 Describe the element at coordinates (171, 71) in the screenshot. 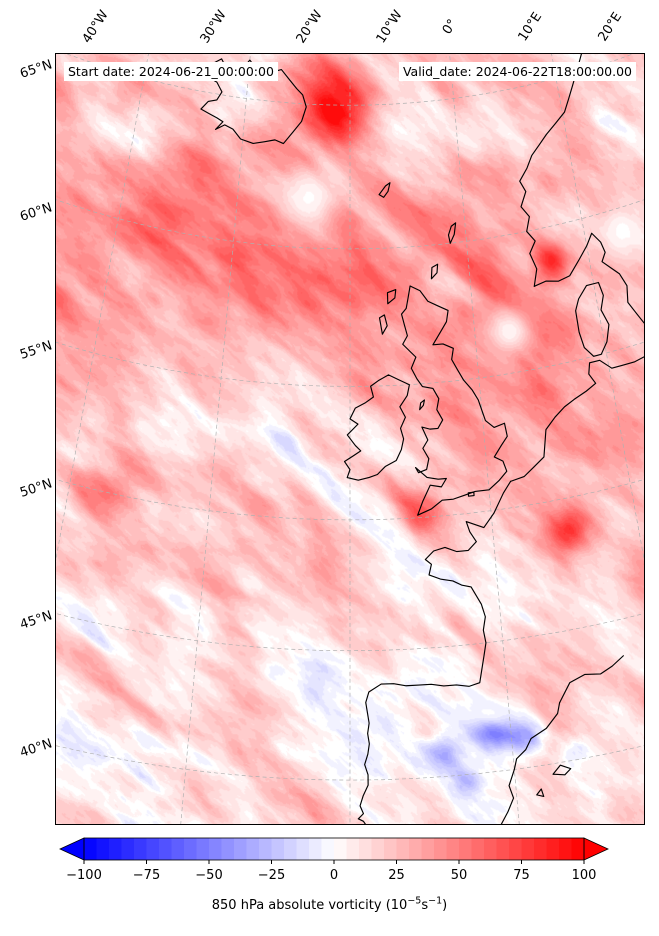

I see `start-date-annotation: Start date: 2024-06-21_00:00:00` at that location.